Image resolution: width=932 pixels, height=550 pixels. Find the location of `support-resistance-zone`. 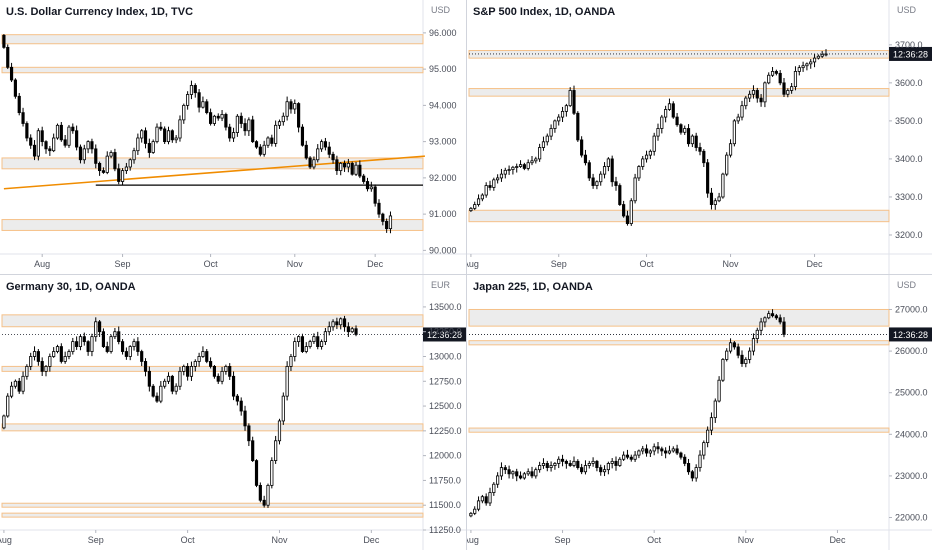

support-resistance-zone is located at coordinates (212, 225).